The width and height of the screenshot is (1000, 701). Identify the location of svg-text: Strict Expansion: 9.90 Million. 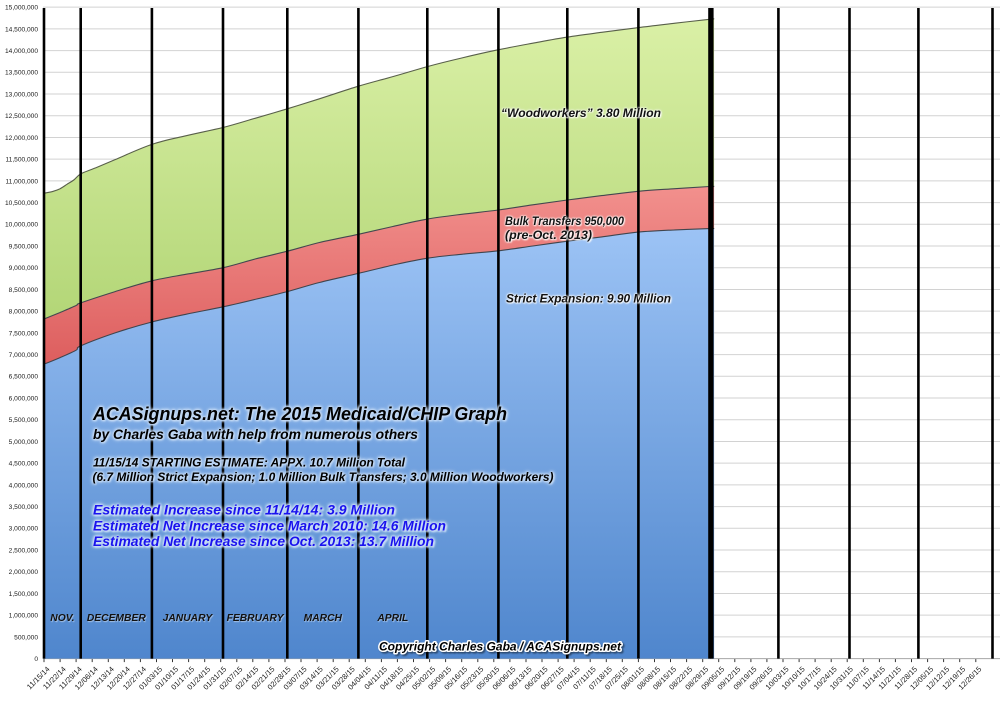
(588, 299).